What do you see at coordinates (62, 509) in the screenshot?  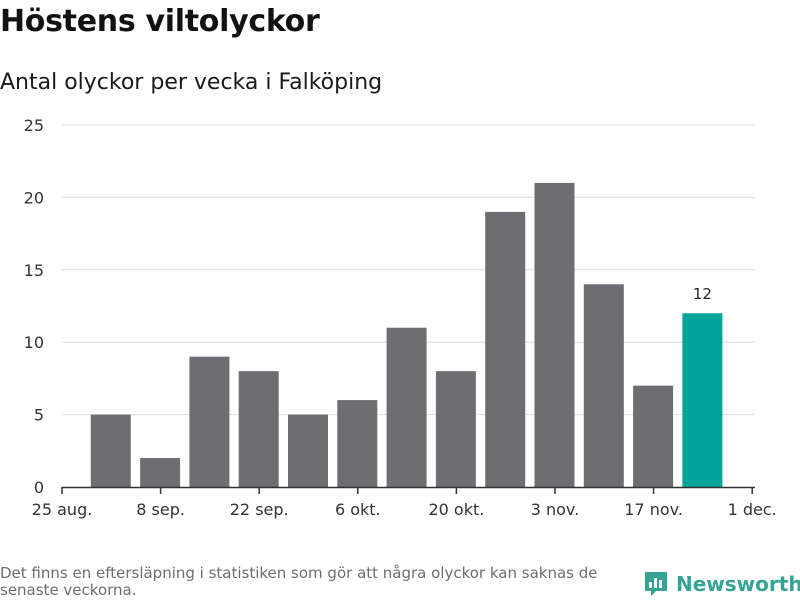 I see `x-tick-label-0: 25 aug.` at bounding box center [62, 509].